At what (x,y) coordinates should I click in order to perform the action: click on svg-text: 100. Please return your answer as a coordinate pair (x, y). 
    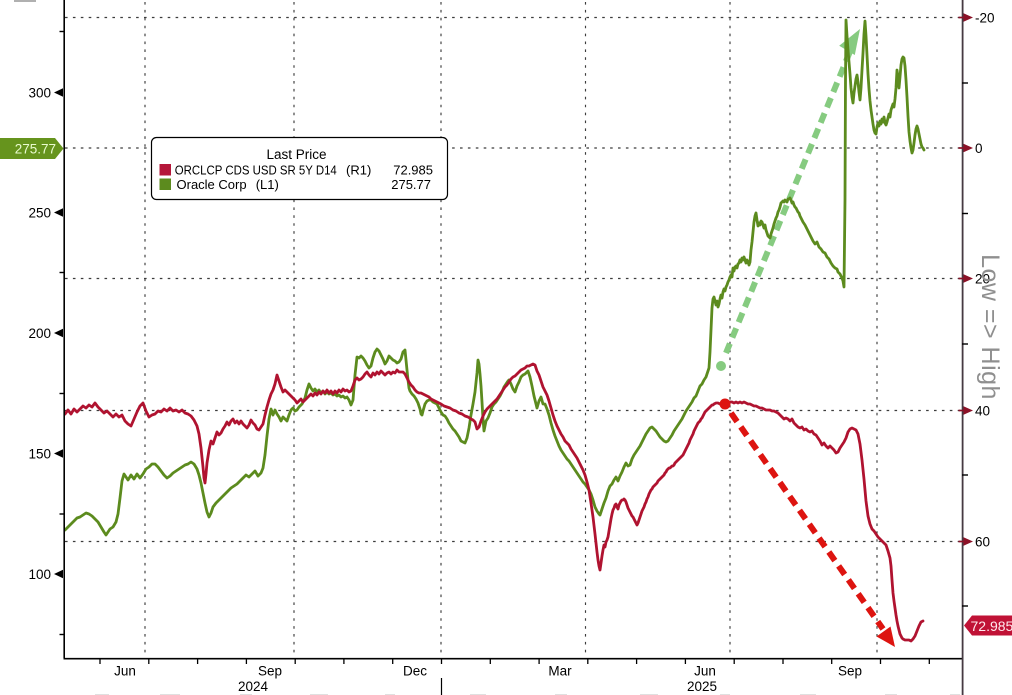
    Looking at the image, I should click on (39, 574).